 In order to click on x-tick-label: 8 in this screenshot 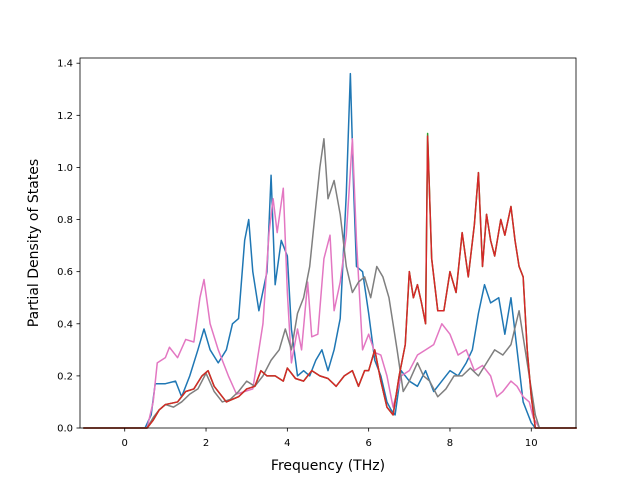, I will do `click(450, 443)`.